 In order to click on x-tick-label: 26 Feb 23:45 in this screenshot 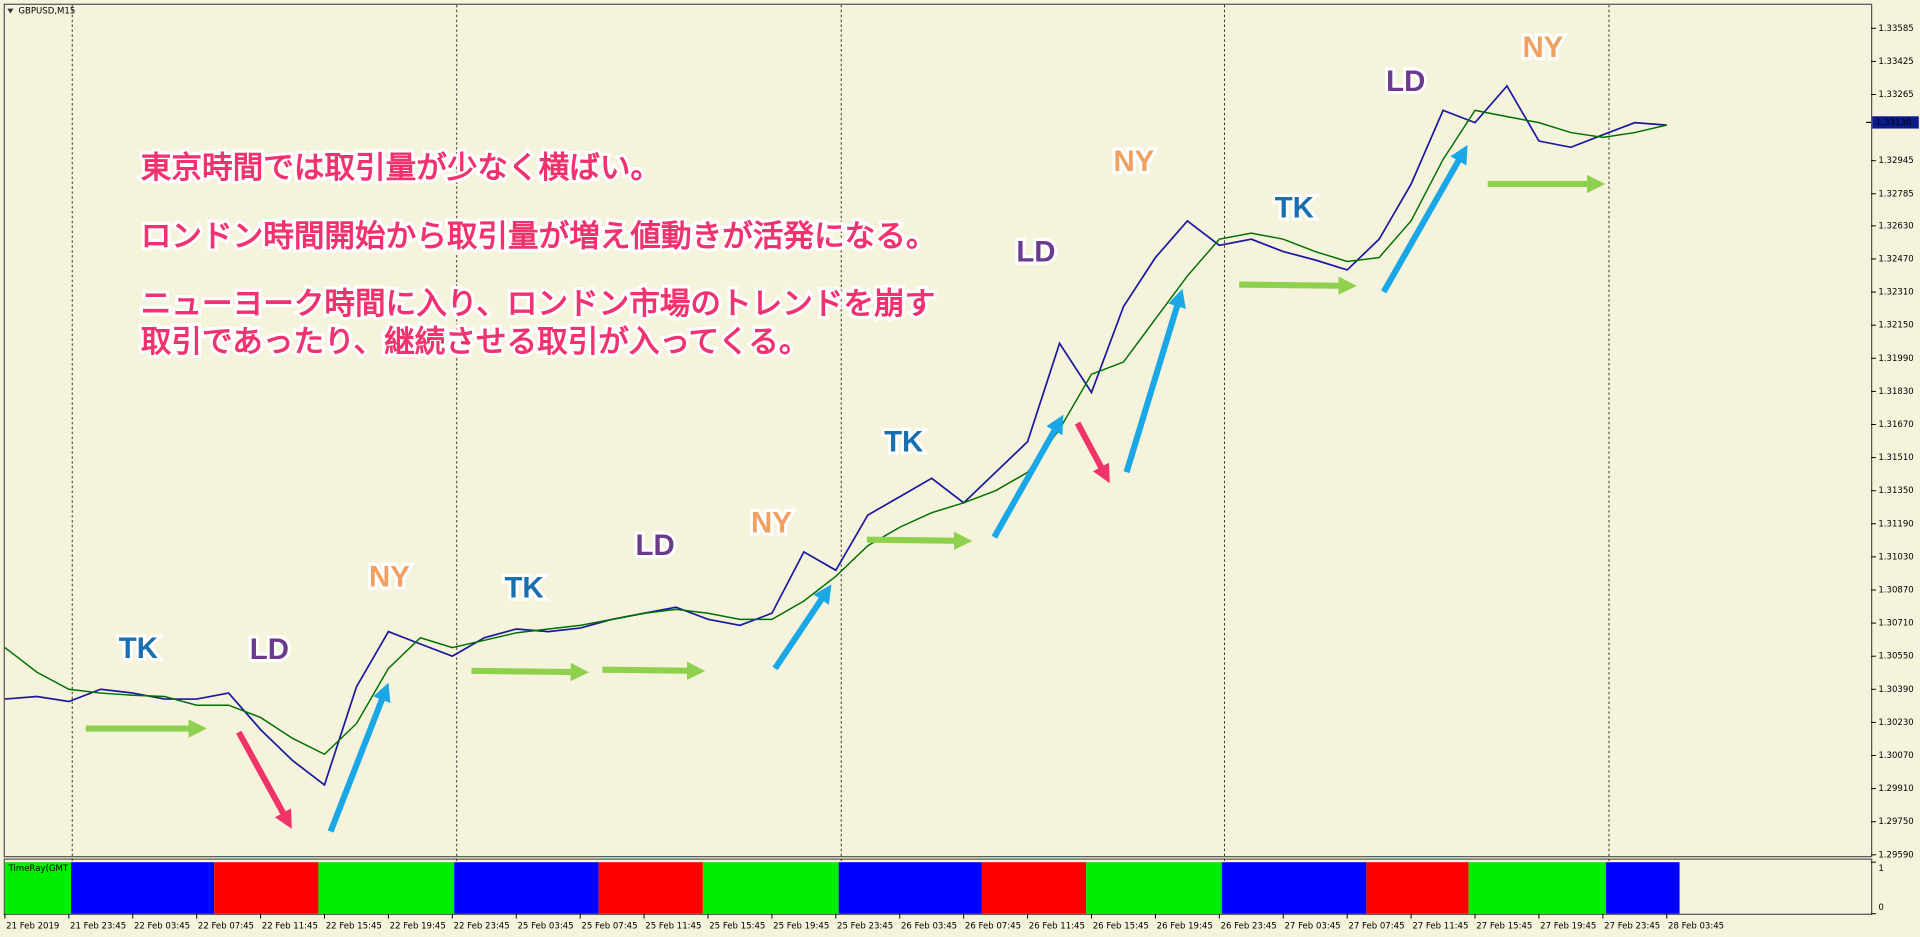, I will do `click(1249, 926)`.